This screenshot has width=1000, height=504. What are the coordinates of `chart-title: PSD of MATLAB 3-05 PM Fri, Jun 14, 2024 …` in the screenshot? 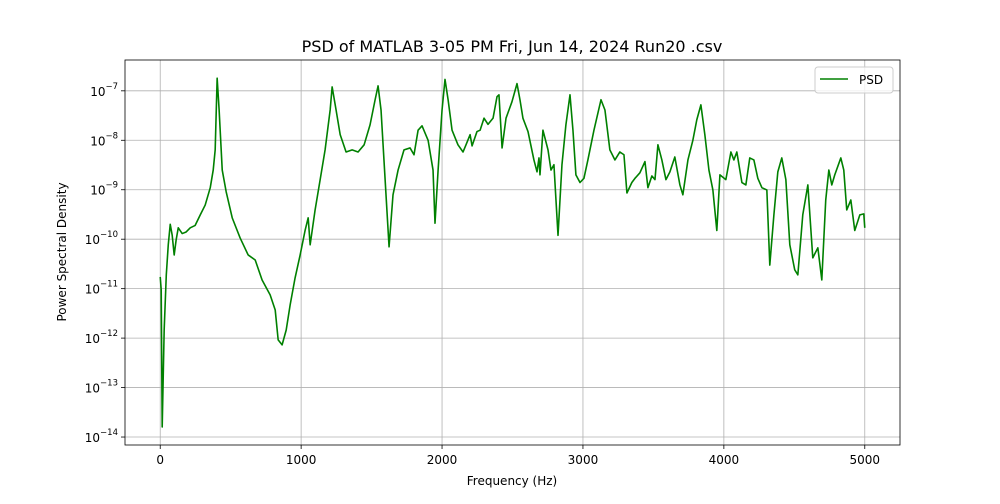 It's located at (512, 46).